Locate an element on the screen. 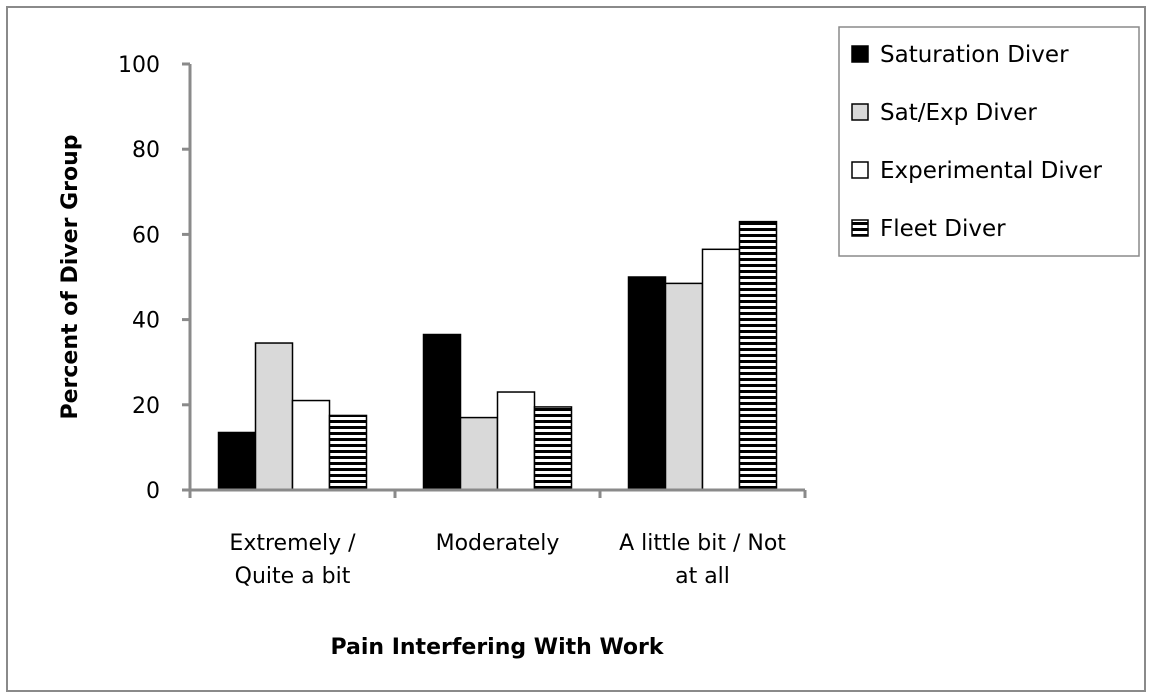 The width and height of the screenshot is (1153, 698). y-tick-label: 0 is located at coordinates (153, 491).